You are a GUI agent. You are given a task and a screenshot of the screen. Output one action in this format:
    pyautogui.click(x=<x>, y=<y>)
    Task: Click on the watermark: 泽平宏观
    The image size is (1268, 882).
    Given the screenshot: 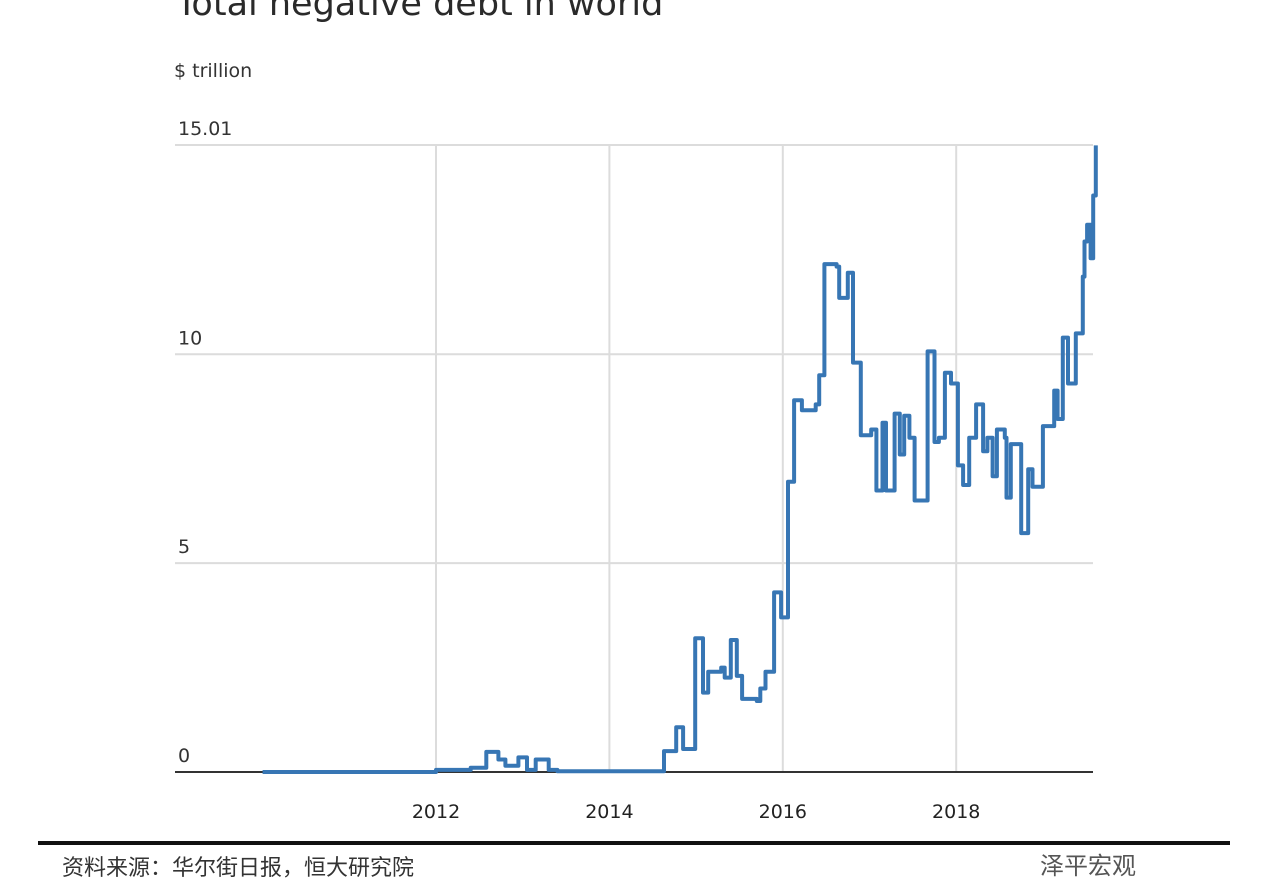 What is the action you would take?
    pyautogui.click(x=1088, y=866)
    